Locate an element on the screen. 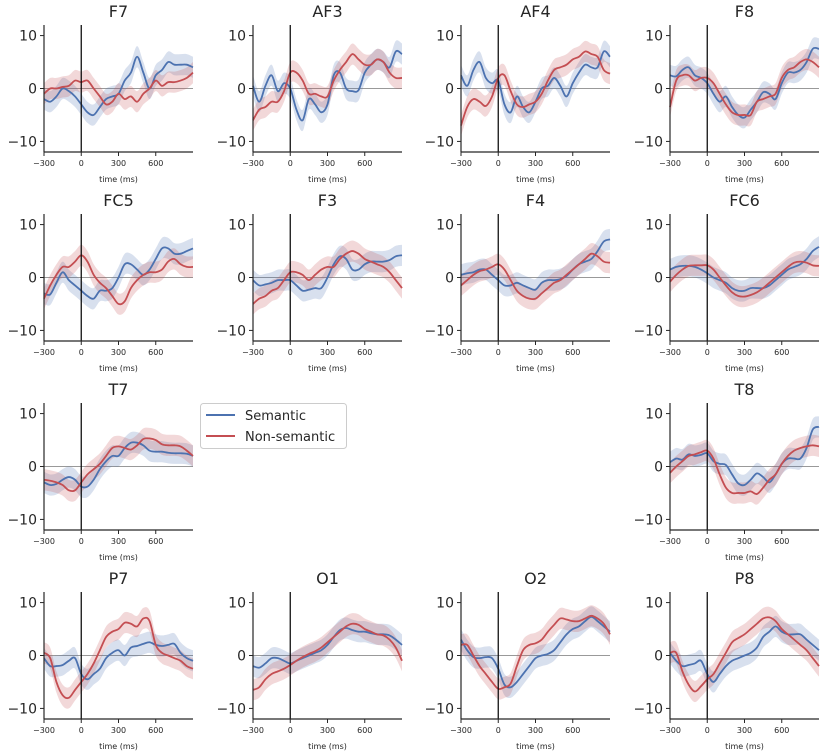 This screenshot has width=827, height=756. panel-p8: P8 10 0 −10 −300 0 300 600 time (ms) is located at coordinates (726, 660).